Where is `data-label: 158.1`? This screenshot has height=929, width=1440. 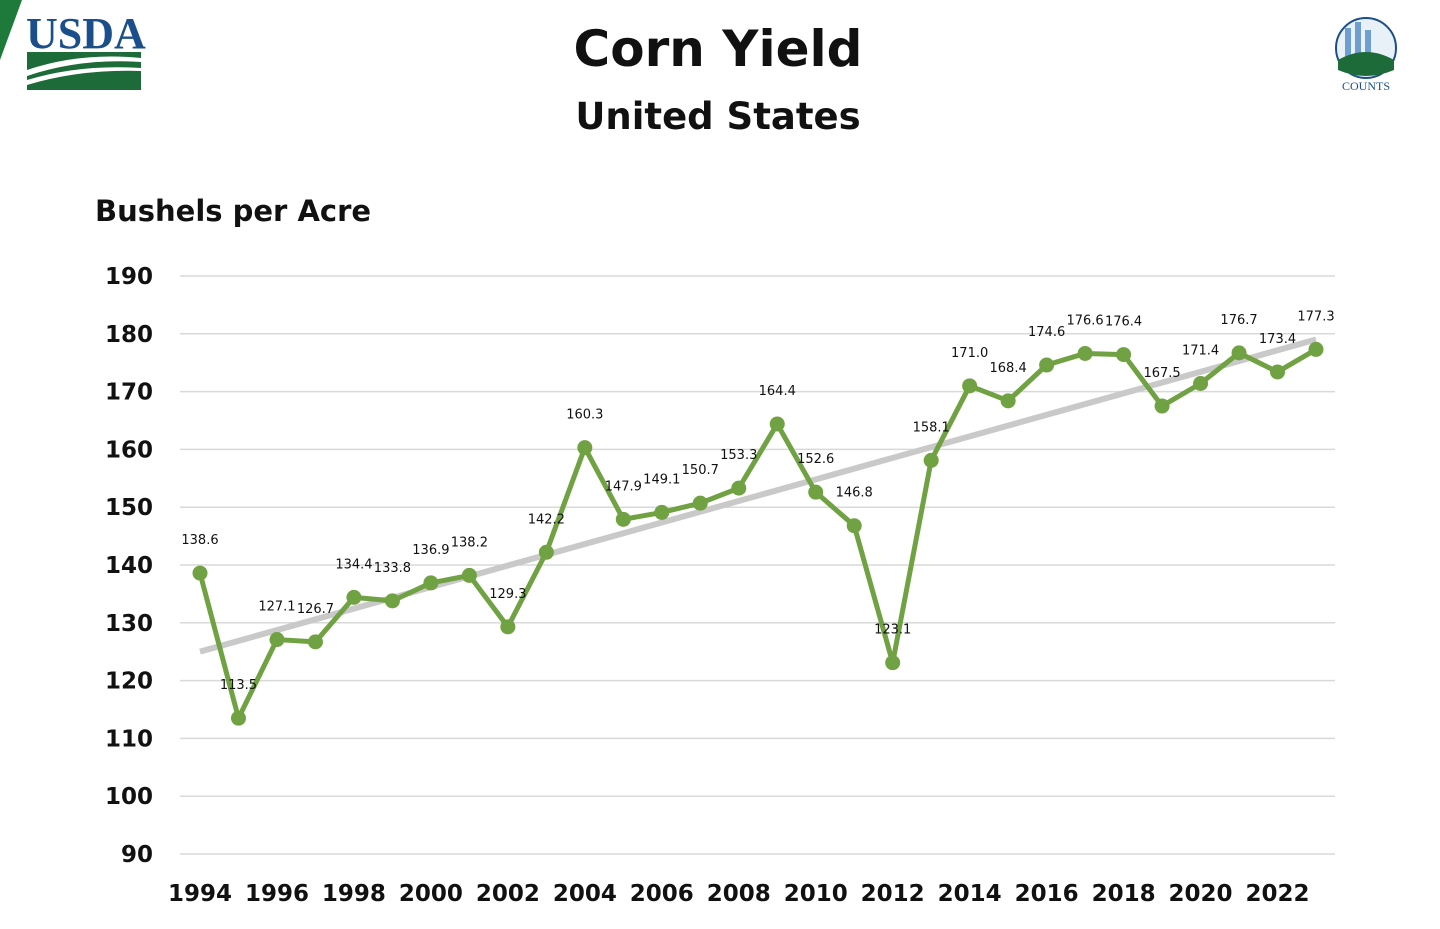
data-label: 158.1 is located at coordinates (931, 427).